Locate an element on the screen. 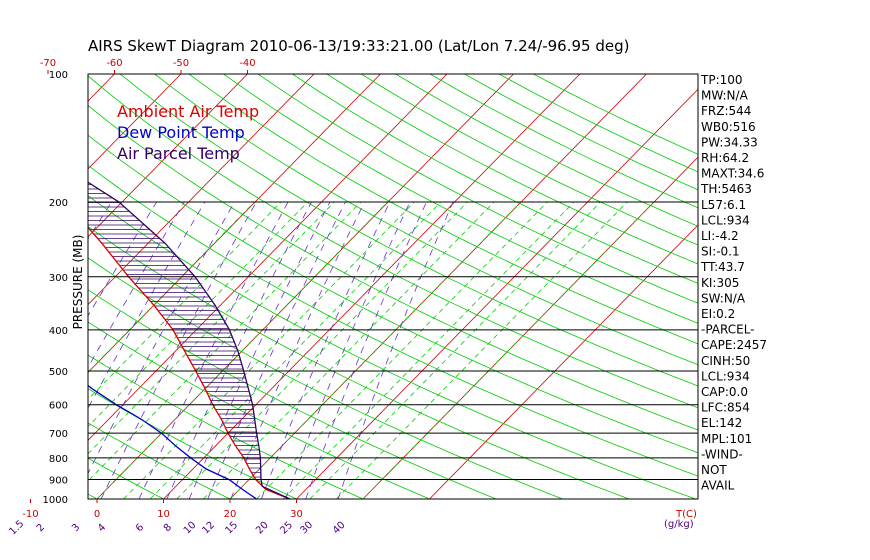 This screenshot has height=560, width=870. top-temp-tick-label: -40 is located at coordinates (247, 63).